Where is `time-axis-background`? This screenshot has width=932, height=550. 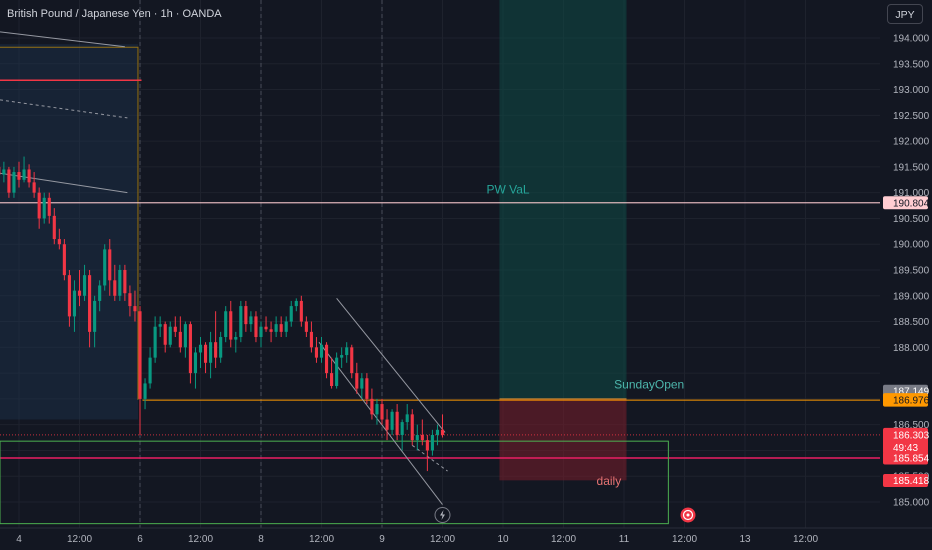 time-axis-background is located at coordinates (440, 539).